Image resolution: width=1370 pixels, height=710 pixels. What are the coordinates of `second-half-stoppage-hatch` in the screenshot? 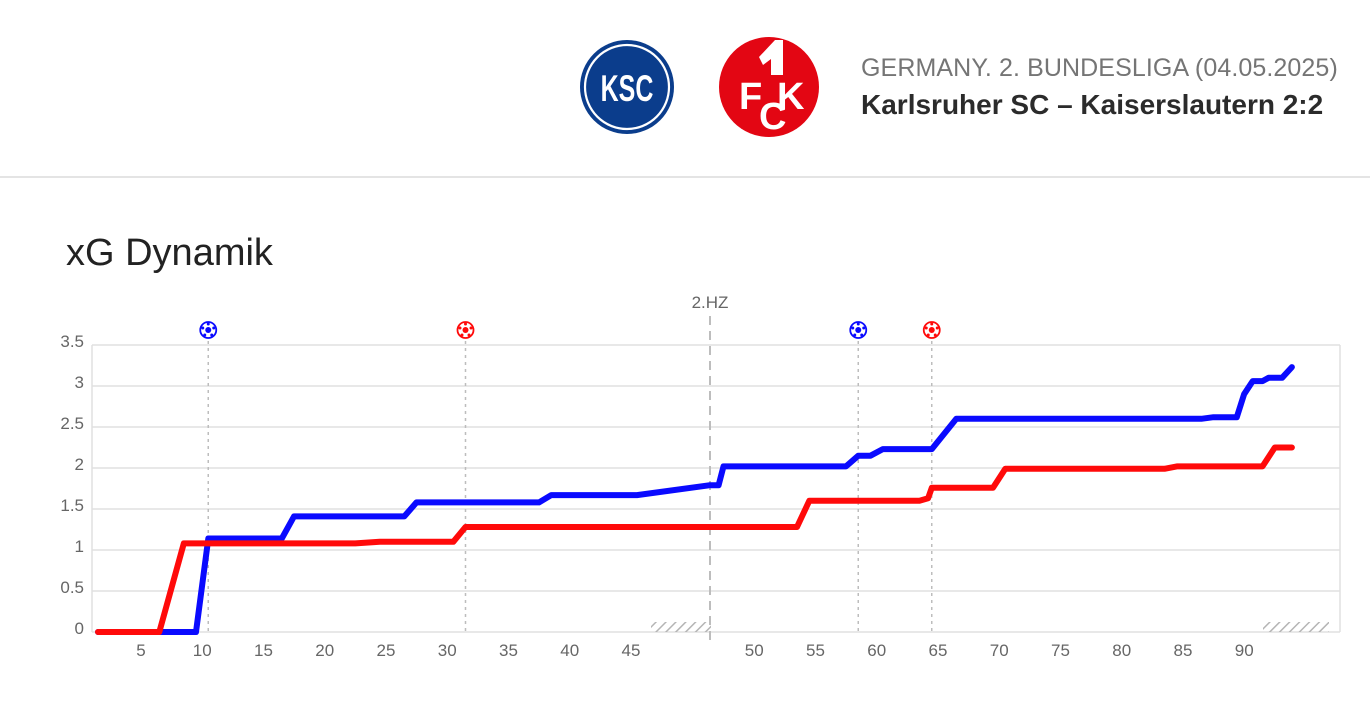 It's located at (1296, 627).